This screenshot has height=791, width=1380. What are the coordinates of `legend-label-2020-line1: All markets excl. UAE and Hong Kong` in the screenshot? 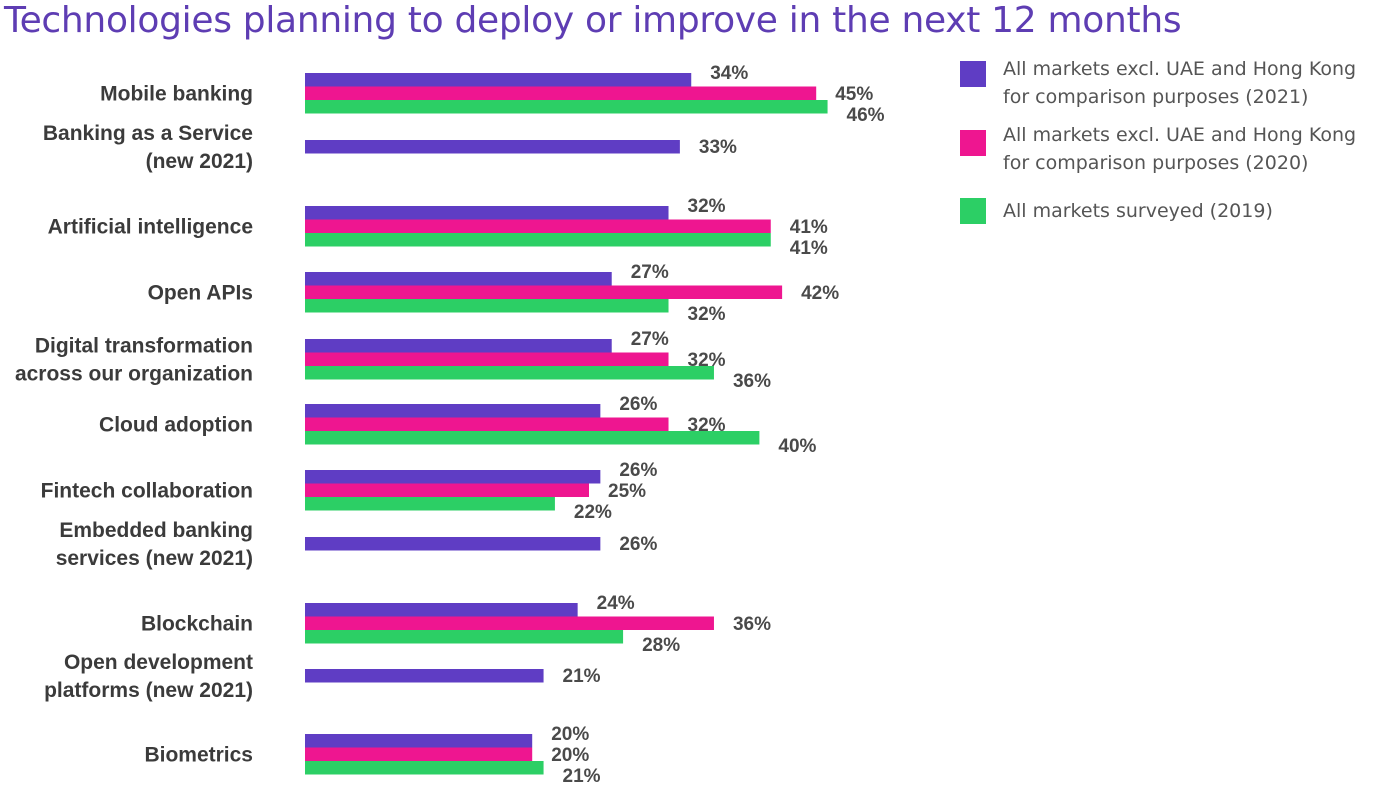 It's located at (1180, 135).